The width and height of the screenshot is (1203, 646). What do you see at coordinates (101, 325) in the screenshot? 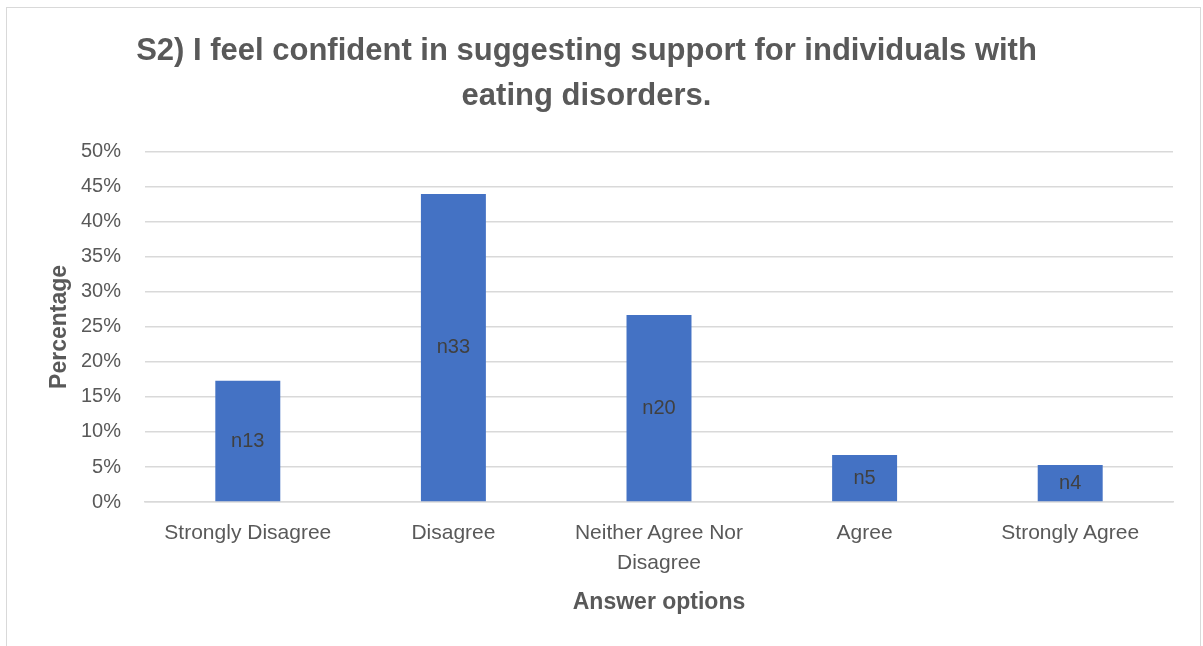
I see `y-tick-label: 25%` at bounding box center [101, 325].